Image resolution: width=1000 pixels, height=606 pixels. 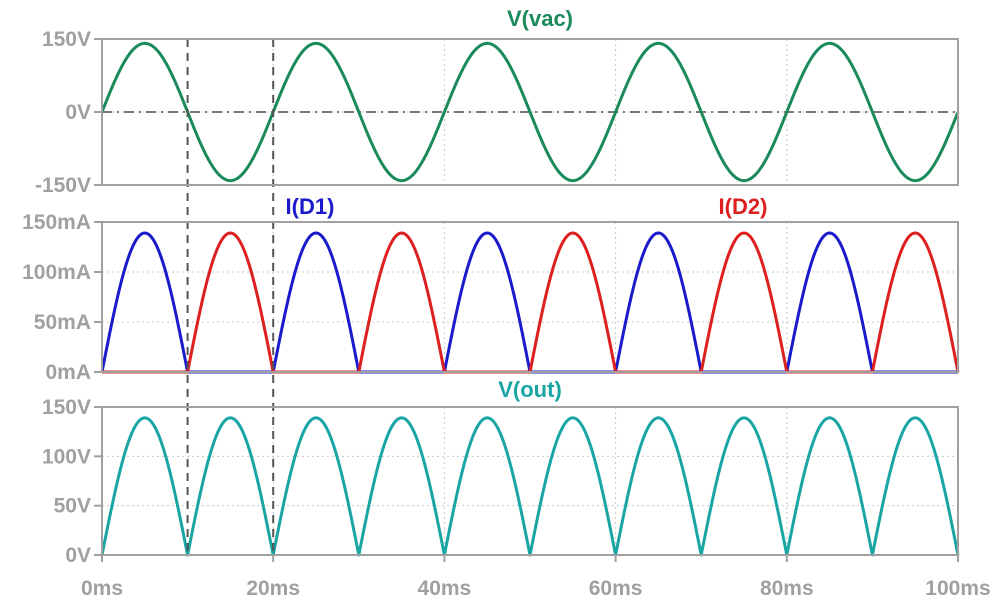 What do you see at coordinates (68, 372) in the screenshot?
I see `y-tick-label: 0mA` at bounding box center [68, 372].